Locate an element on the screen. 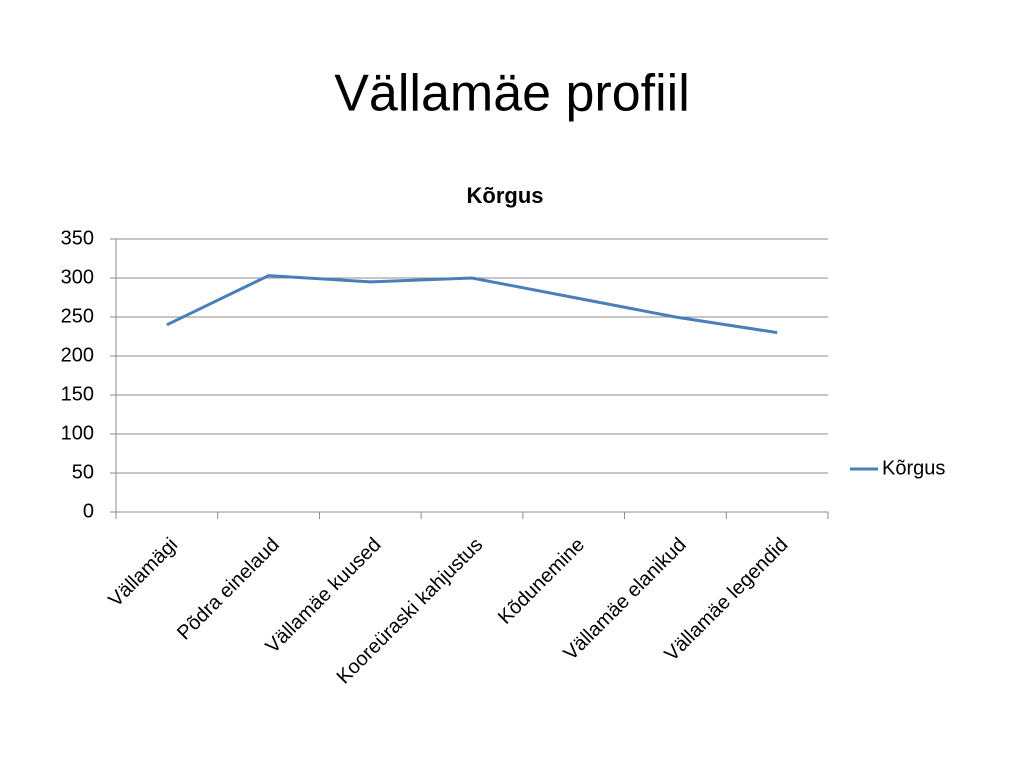  legend-label: Kõrgus is located at coordinates (913, 468).